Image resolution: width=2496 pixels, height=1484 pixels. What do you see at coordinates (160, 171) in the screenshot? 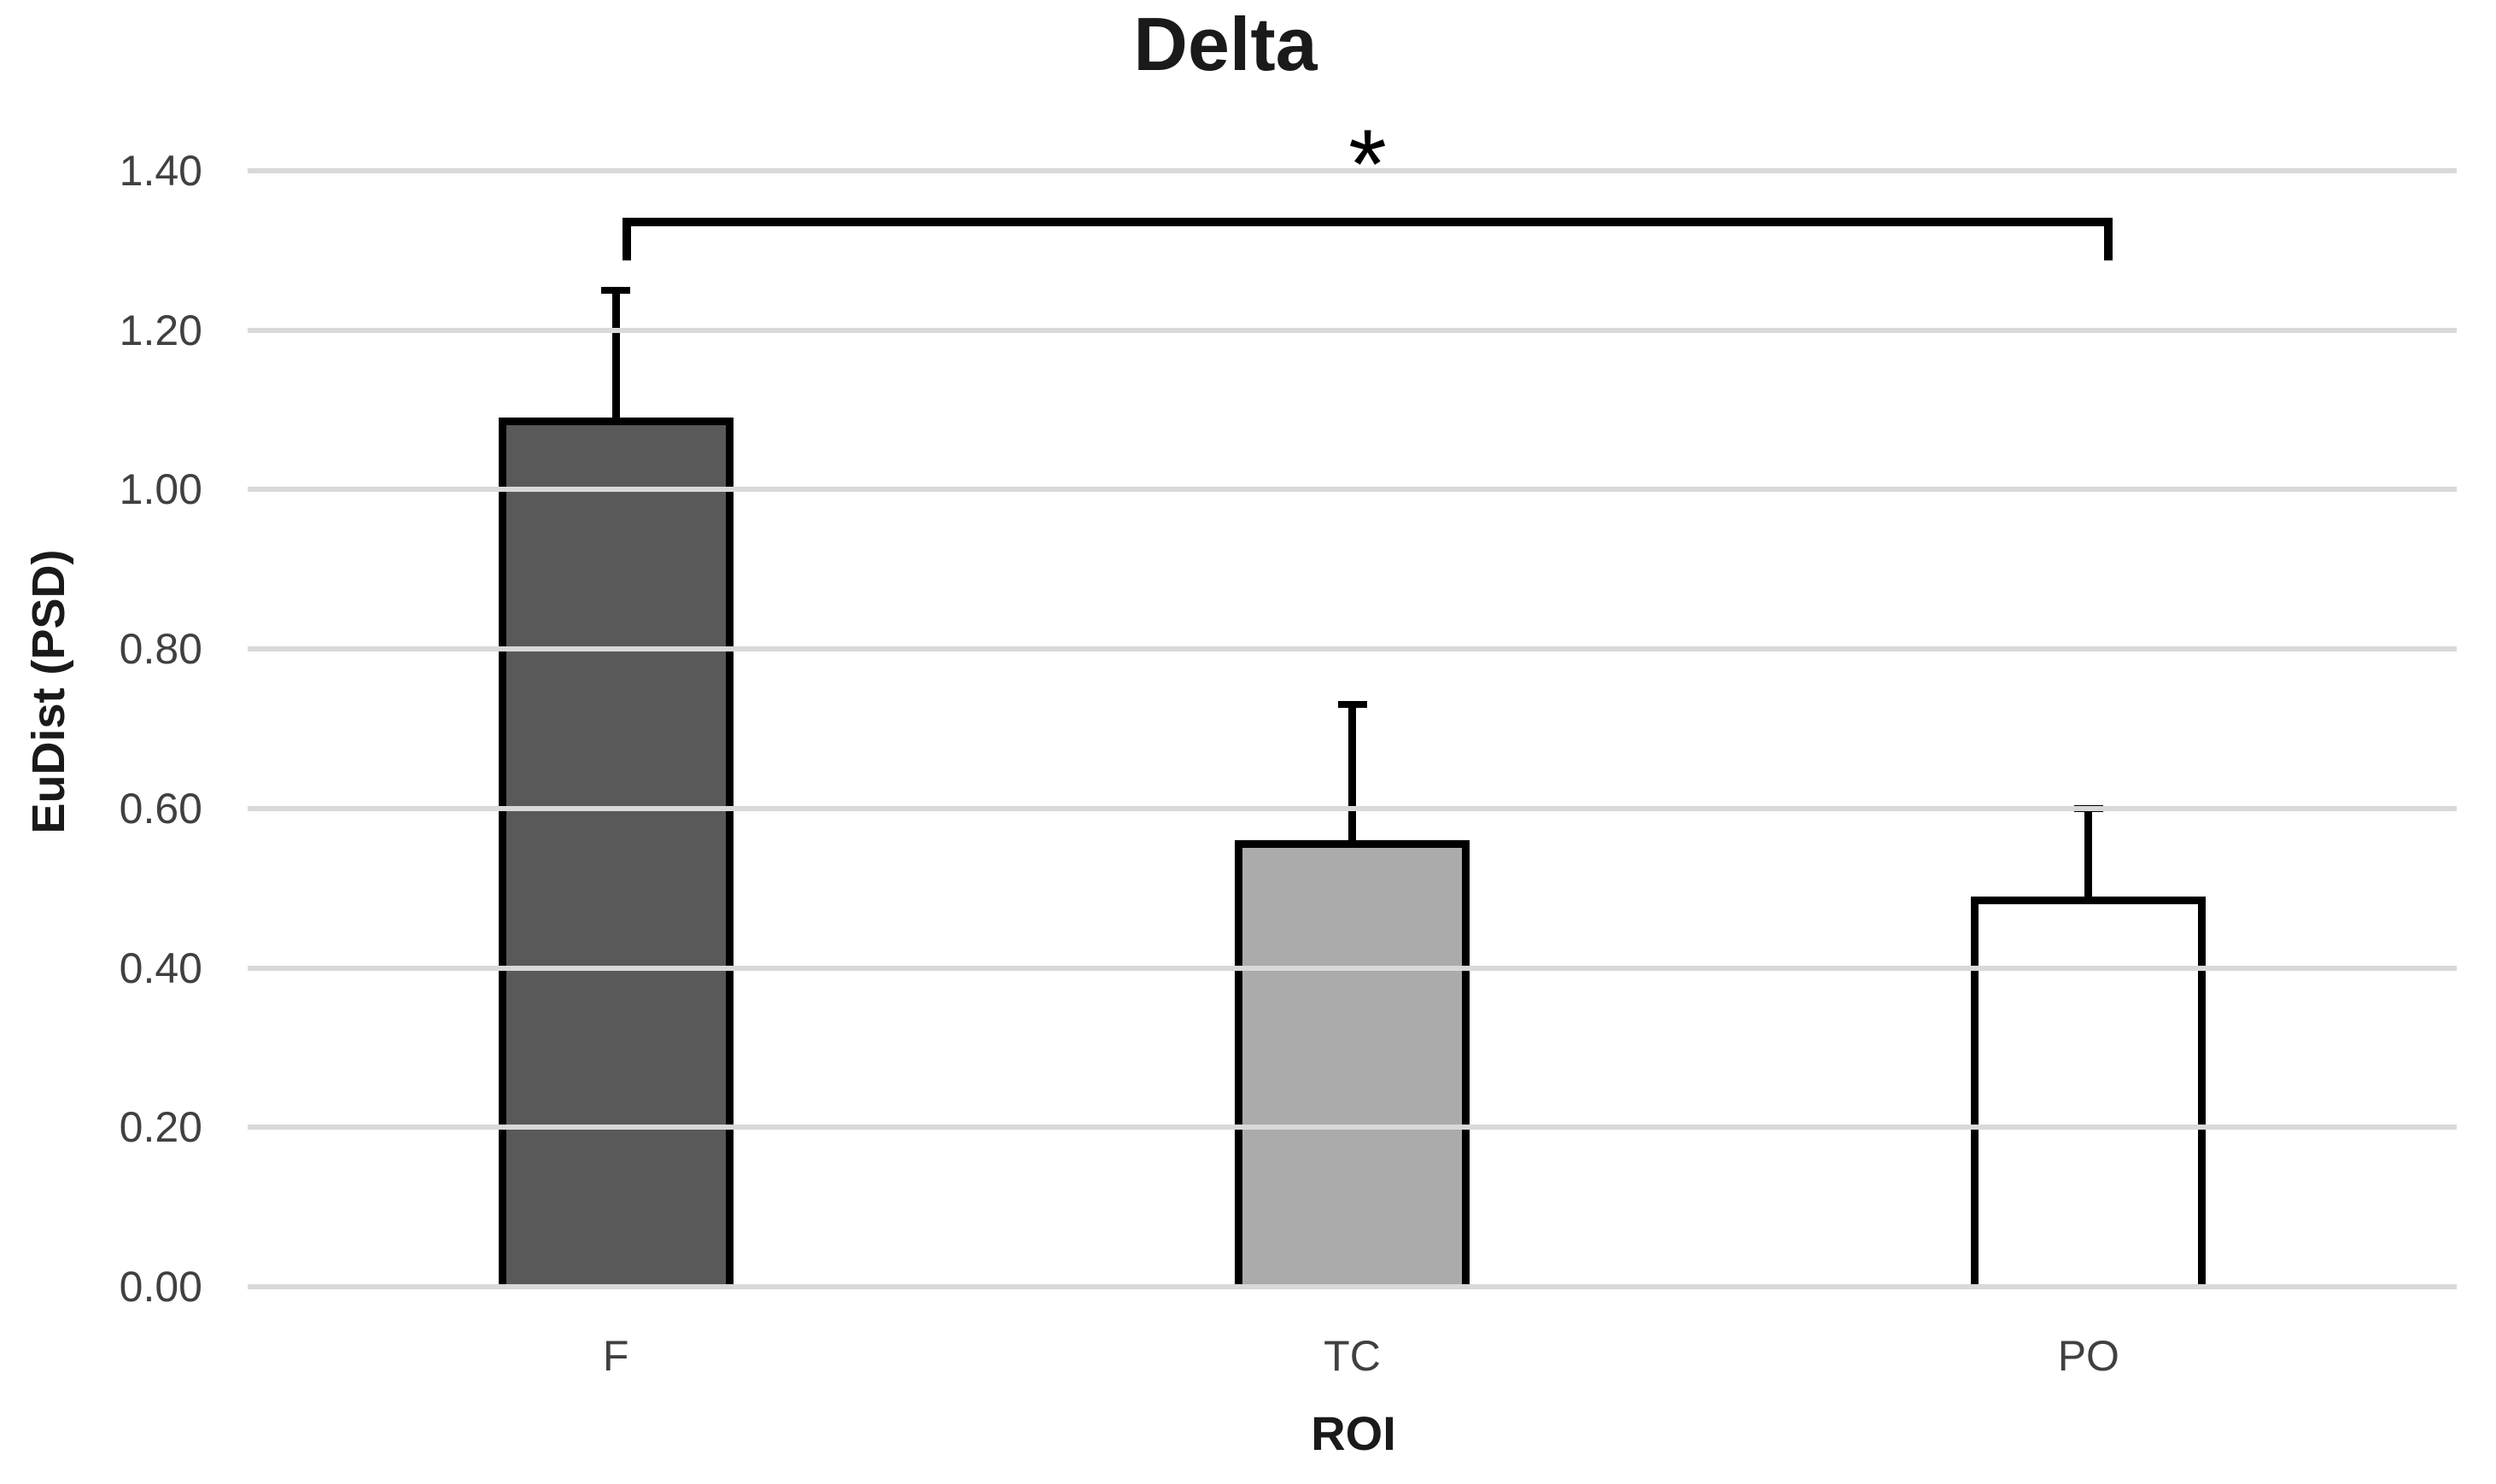
I see `y-tick-label-1.40: 1.40` at bounding box center [160, 171].